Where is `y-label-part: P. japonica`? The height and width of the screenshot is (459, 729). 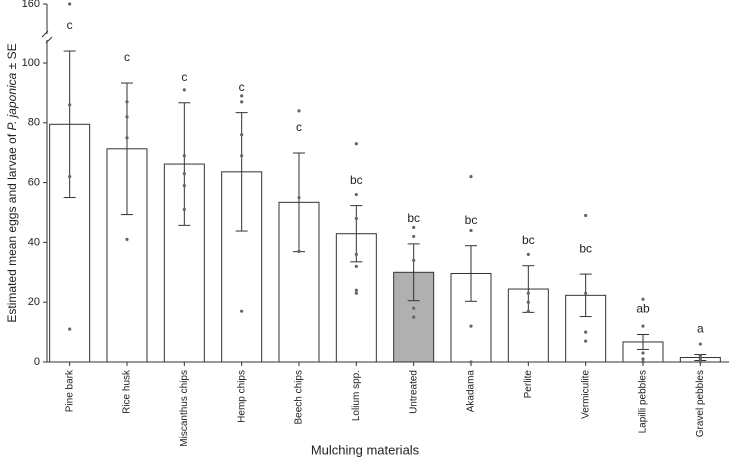 y-label-part: P. japonica is located at coordinates (12, 101).